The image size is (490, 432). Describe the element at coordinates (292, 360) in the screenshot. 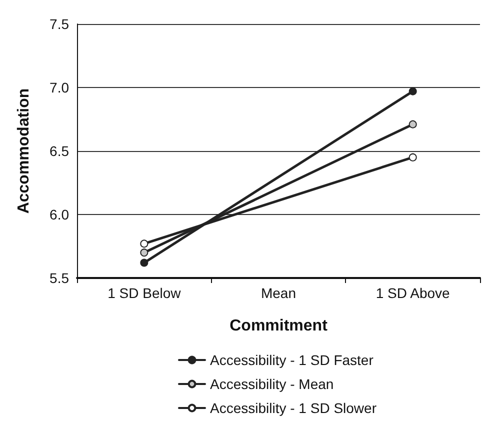

I see `legend-label: Accessibility - 1 SD Faster` at that location.